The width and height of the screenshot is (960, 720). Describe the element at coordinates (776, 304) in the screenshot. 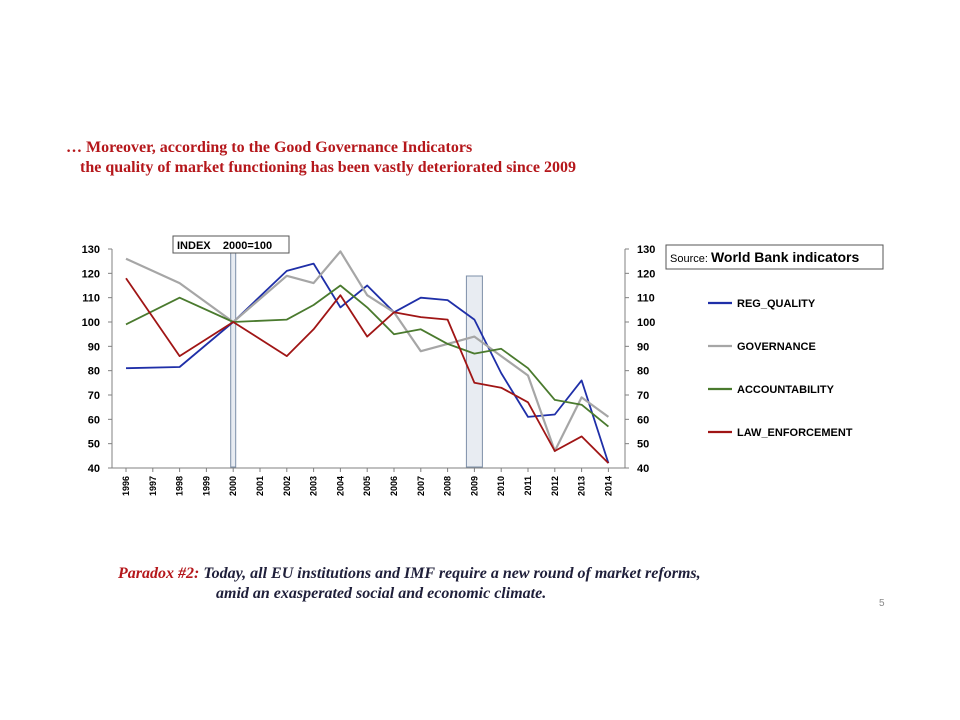

I see `legend-label: REG_QUALITY` at that location.